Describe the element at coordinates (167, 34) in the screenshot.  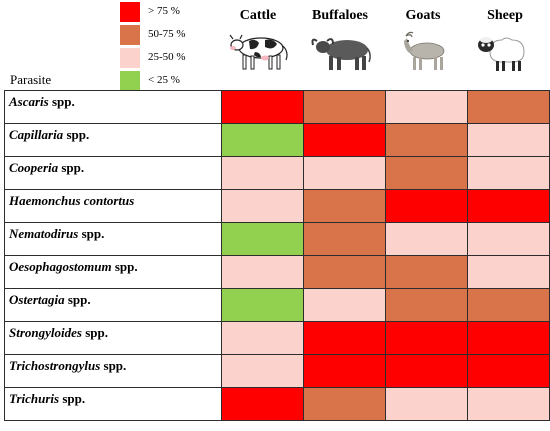
I see `legend-label-50-75: 50-75 %` at that location.